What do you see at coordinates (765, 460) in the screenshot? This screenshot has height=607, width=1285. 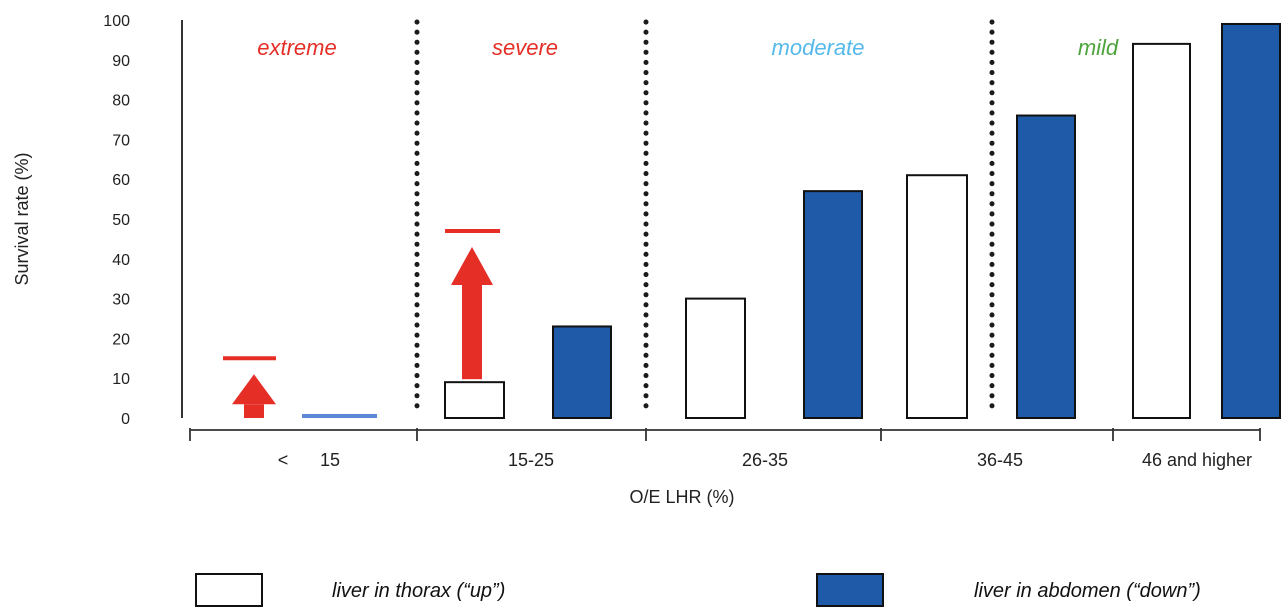 I see `category-label: 26-35` at bounding box center [765, 460].